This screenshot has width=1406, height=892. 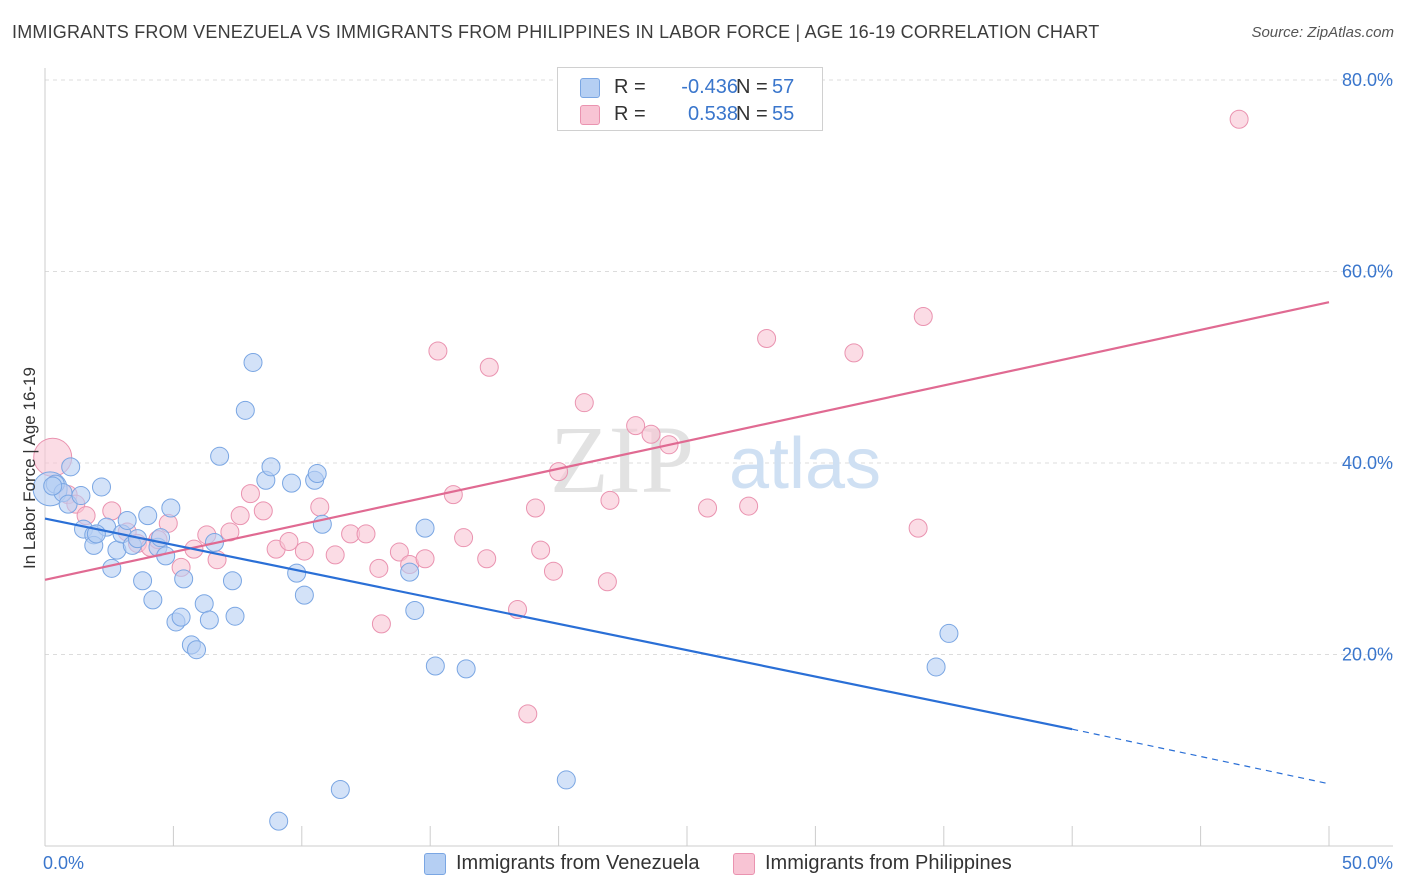 I want to click on bottom-legend-swatch-venezuela, so click(x=435, y=864).